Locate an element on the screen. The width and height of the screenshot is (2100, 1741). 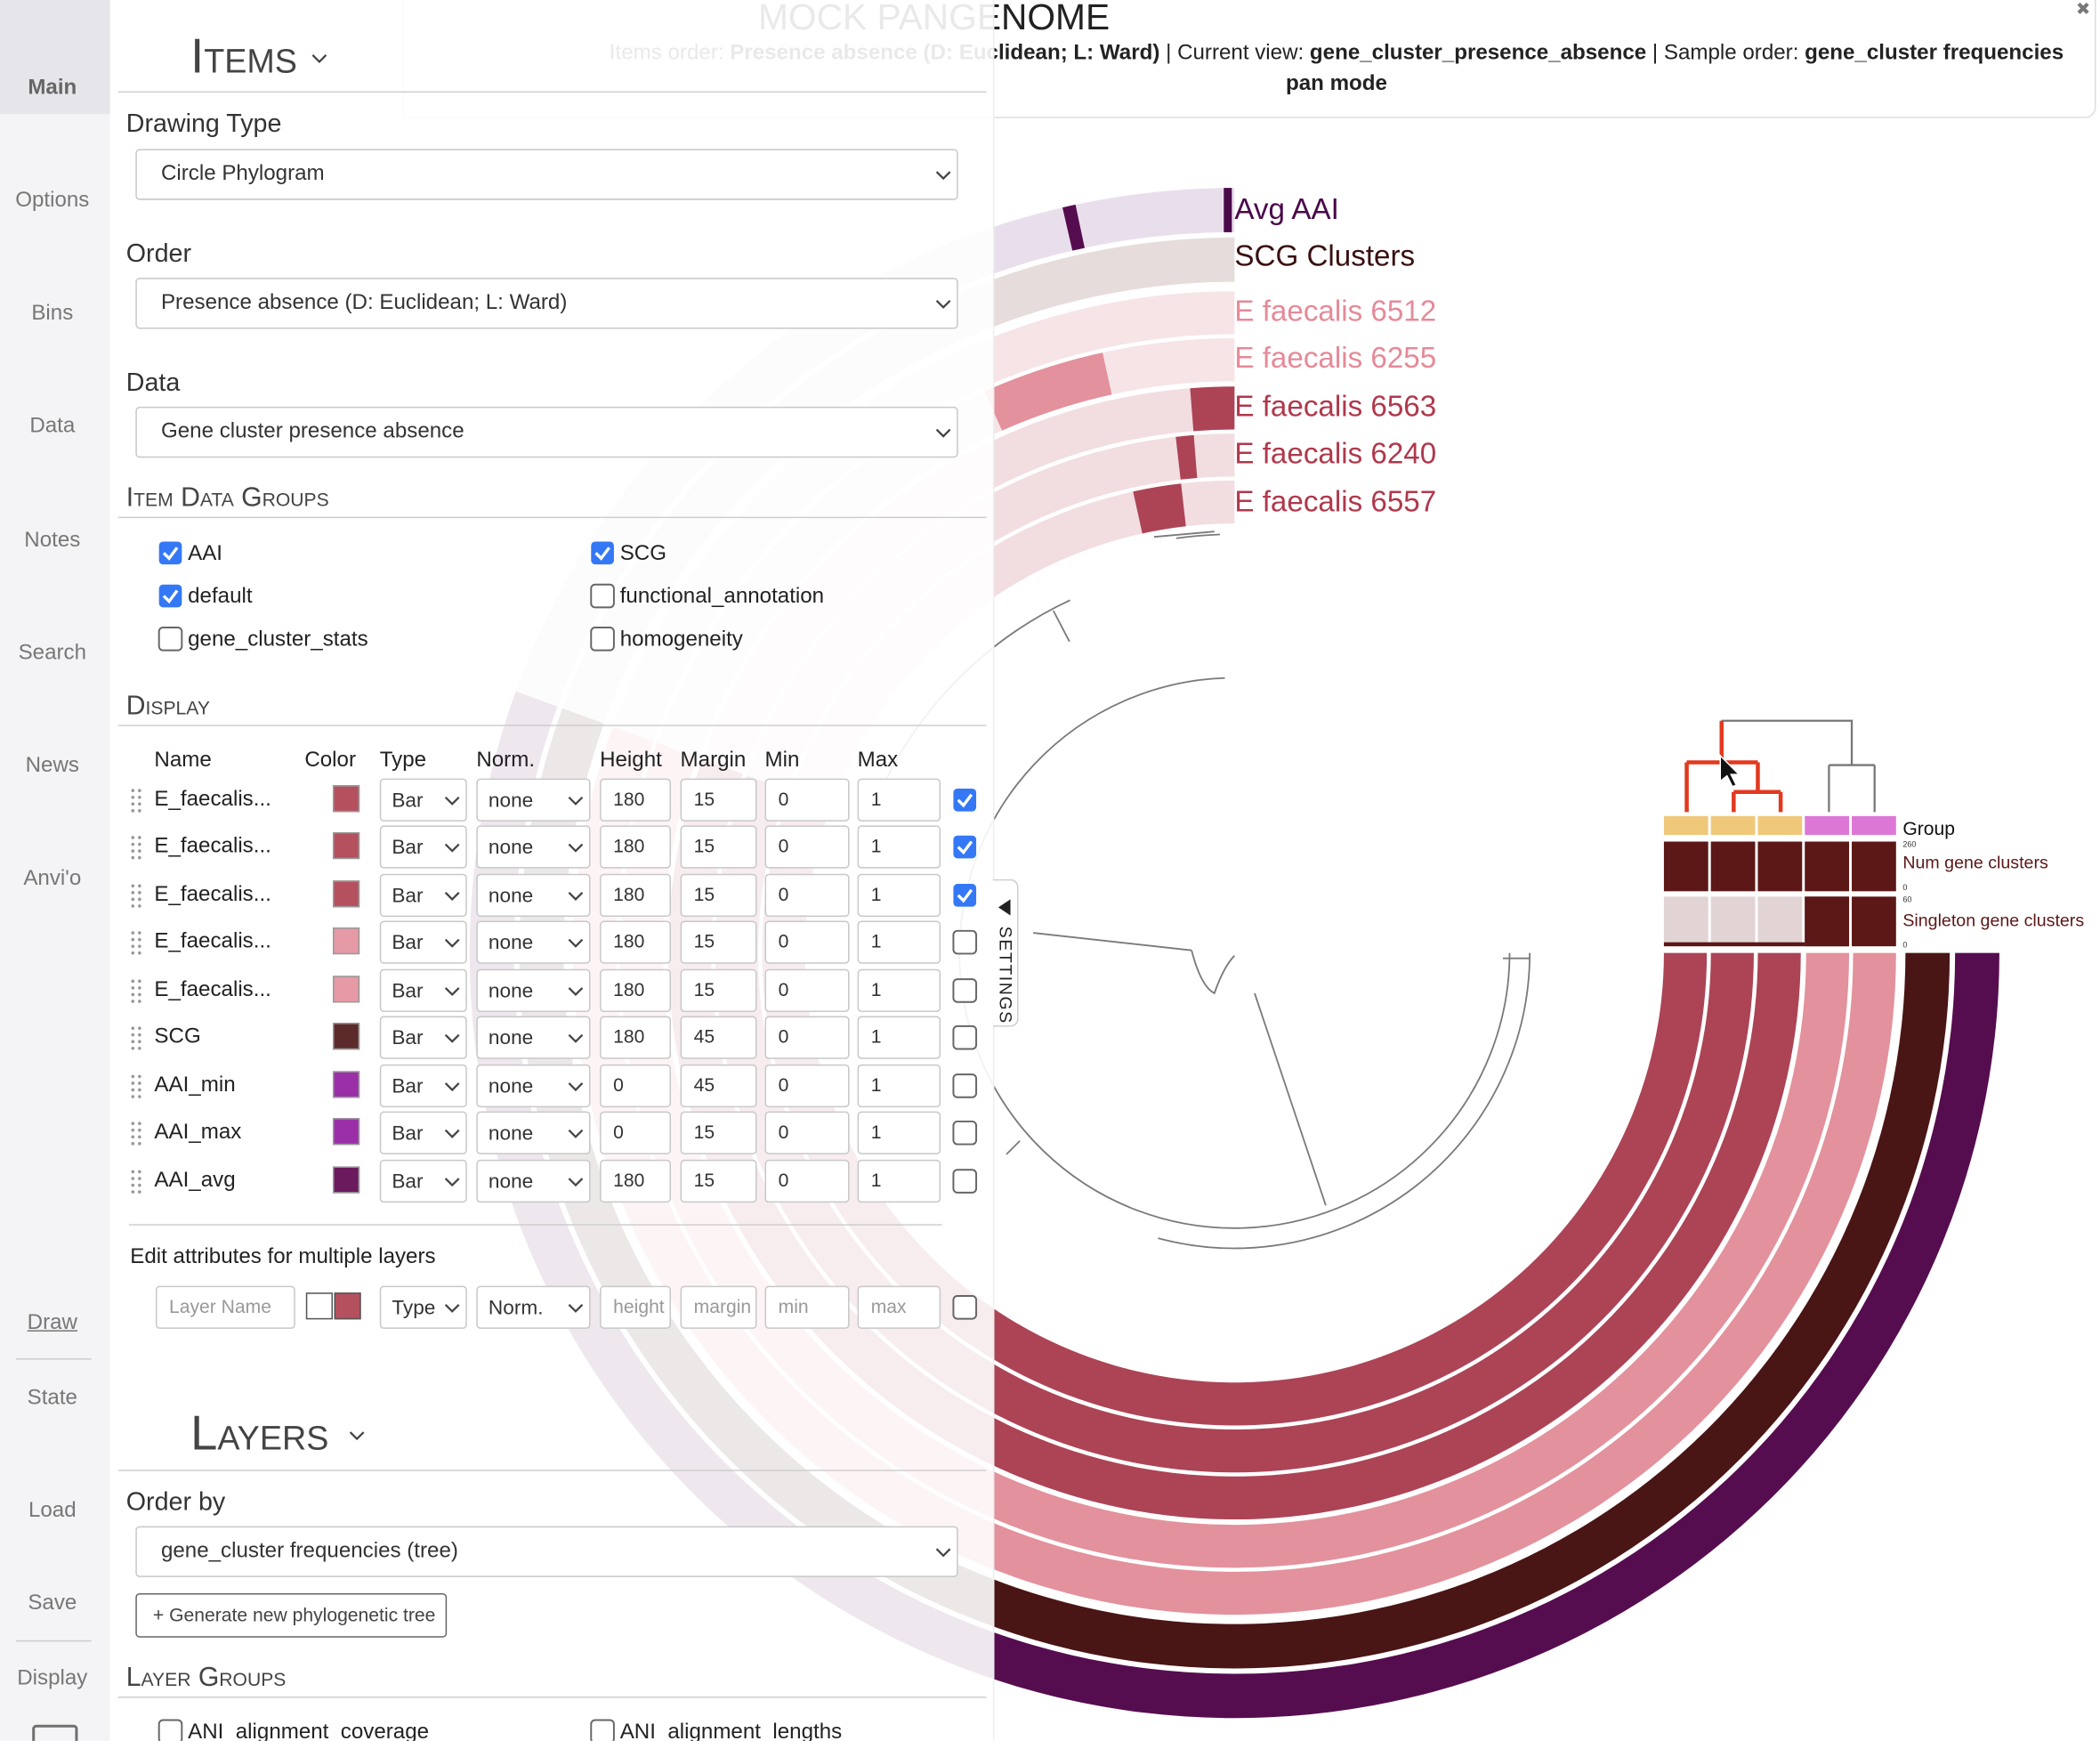
nav-item: Anvi'o is located at coordinates (52, 878).